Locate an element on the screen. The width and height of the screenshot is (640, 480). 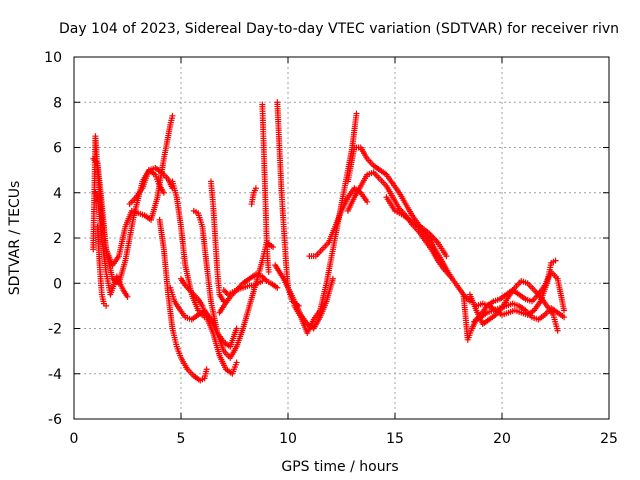
y-tick-label: 10 is located at coordinates (53, 58).